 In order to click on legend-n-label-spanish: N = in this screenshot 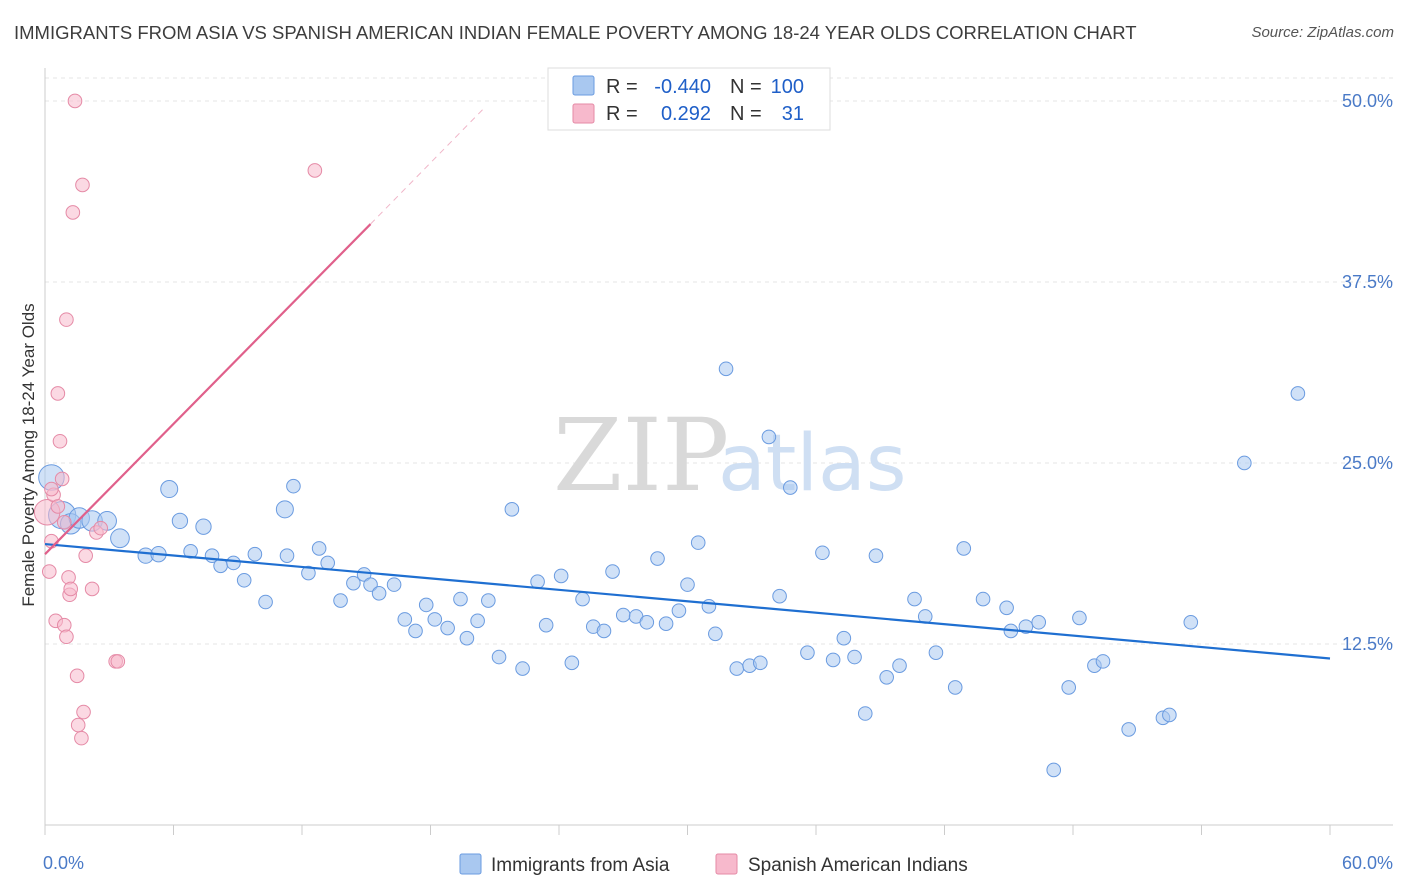, I will do `click(746, 114)`.